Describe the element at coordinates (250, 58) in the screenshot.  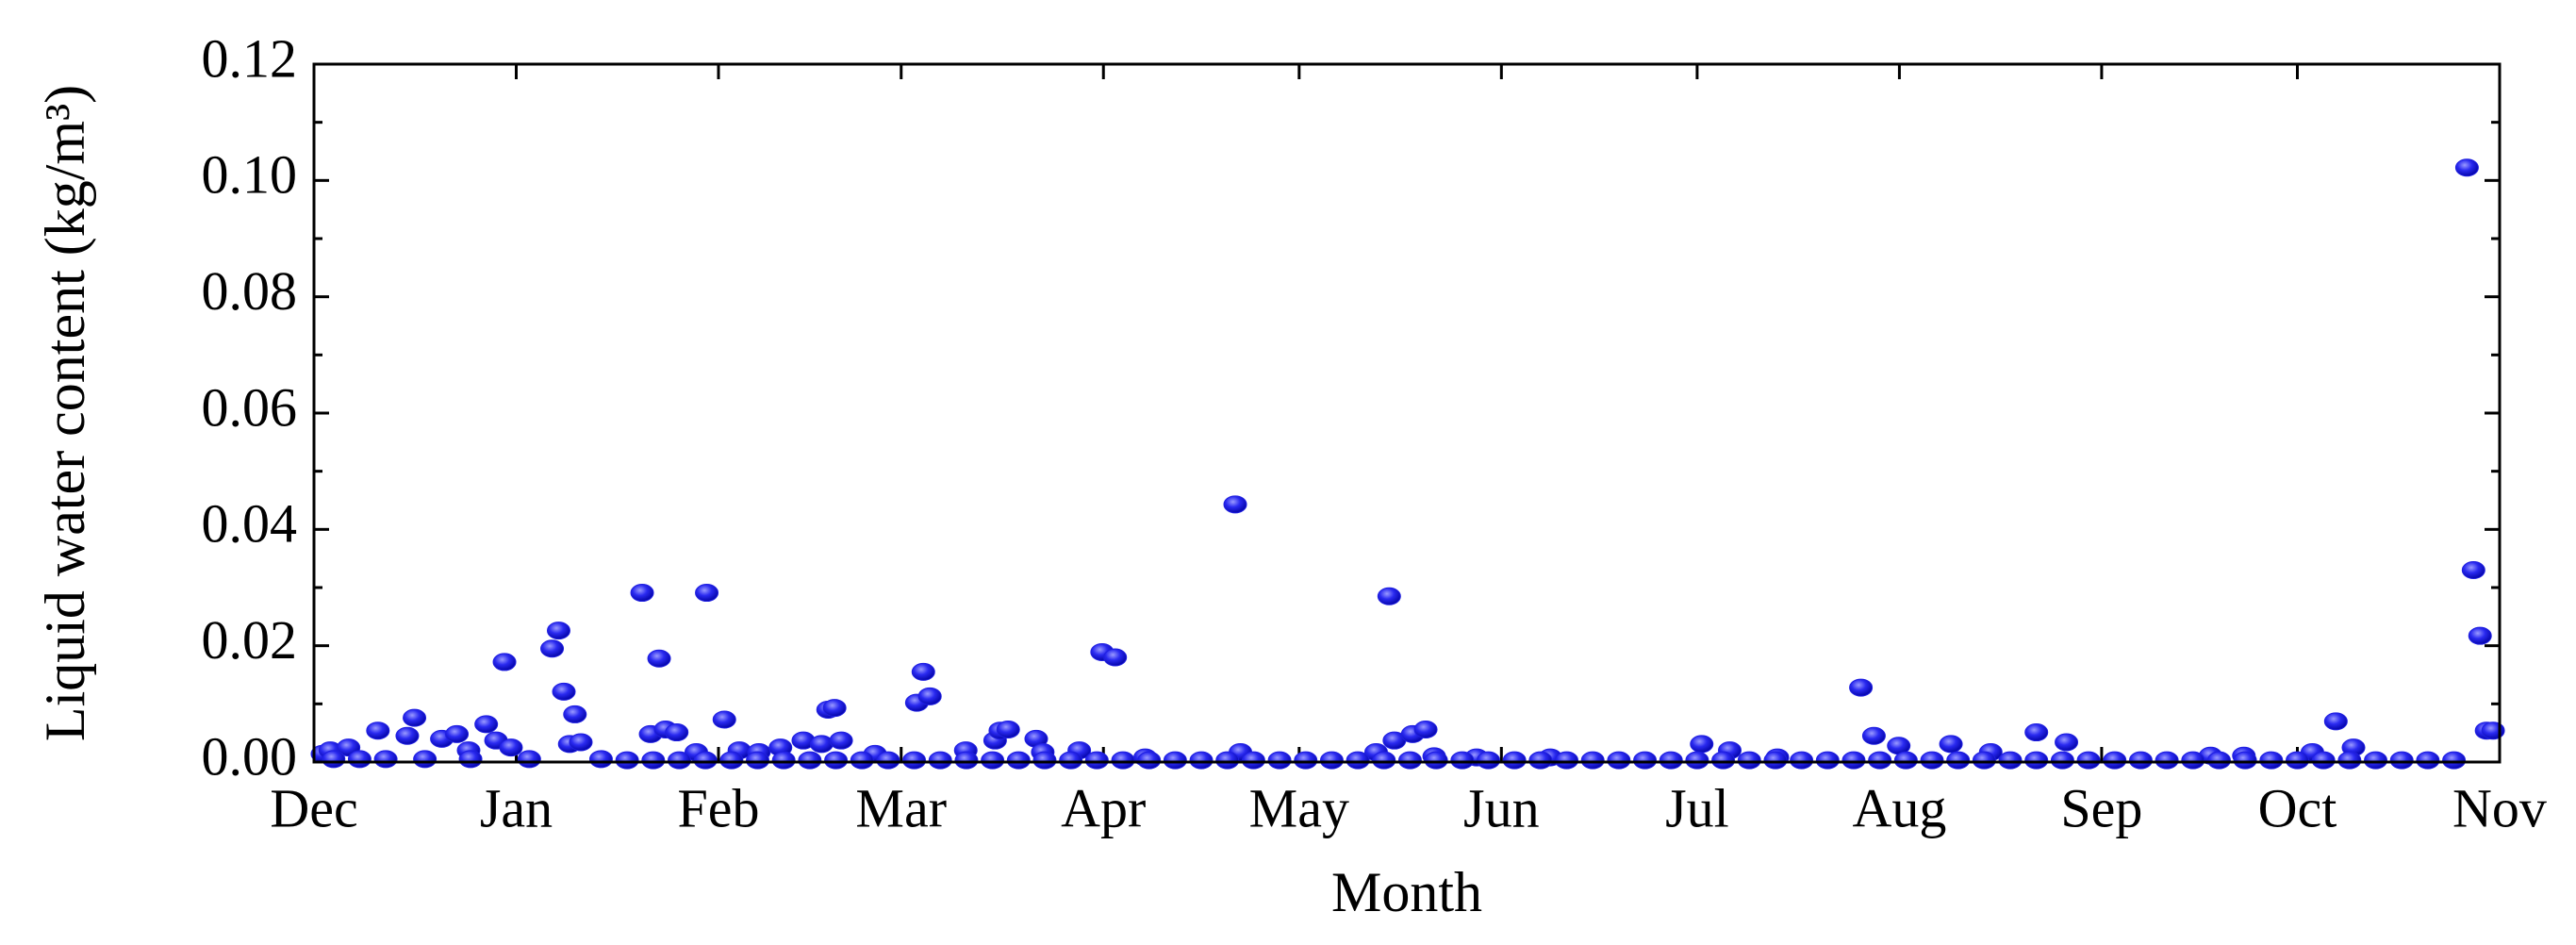
I see `y-tick-label: 0.12` at that location.